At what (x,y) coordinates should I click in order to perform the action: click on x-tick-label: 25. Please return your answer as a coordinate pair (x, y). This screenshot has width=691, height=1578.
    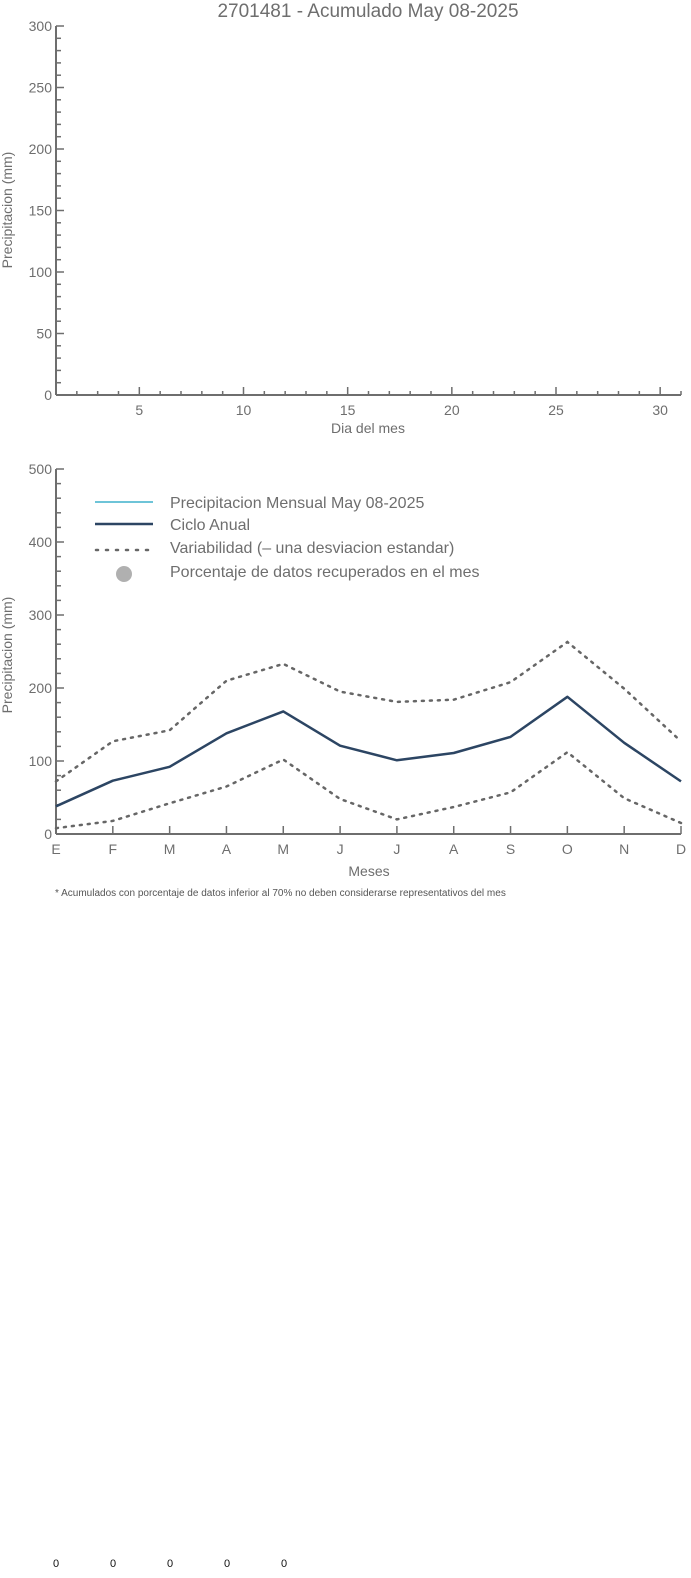
    Looking at the image, I should click on (556, 410).